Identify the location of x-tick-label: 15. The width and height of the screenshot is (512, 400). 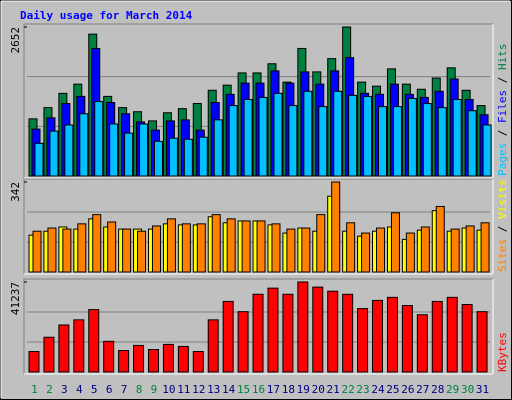
(243, 389).